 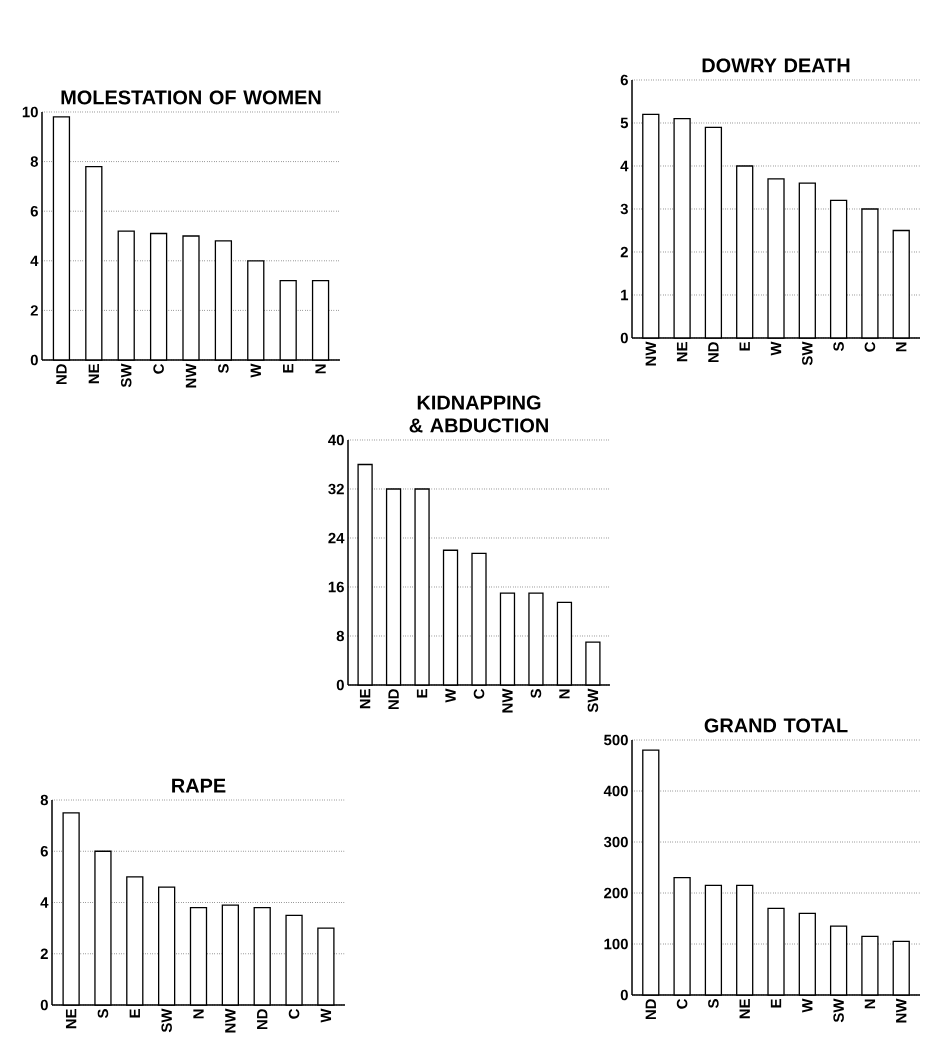 What do you see at coordinates (336, 489) in the screenshot?
I see `y-tick-label: 32` at bounding box center [336, 489].